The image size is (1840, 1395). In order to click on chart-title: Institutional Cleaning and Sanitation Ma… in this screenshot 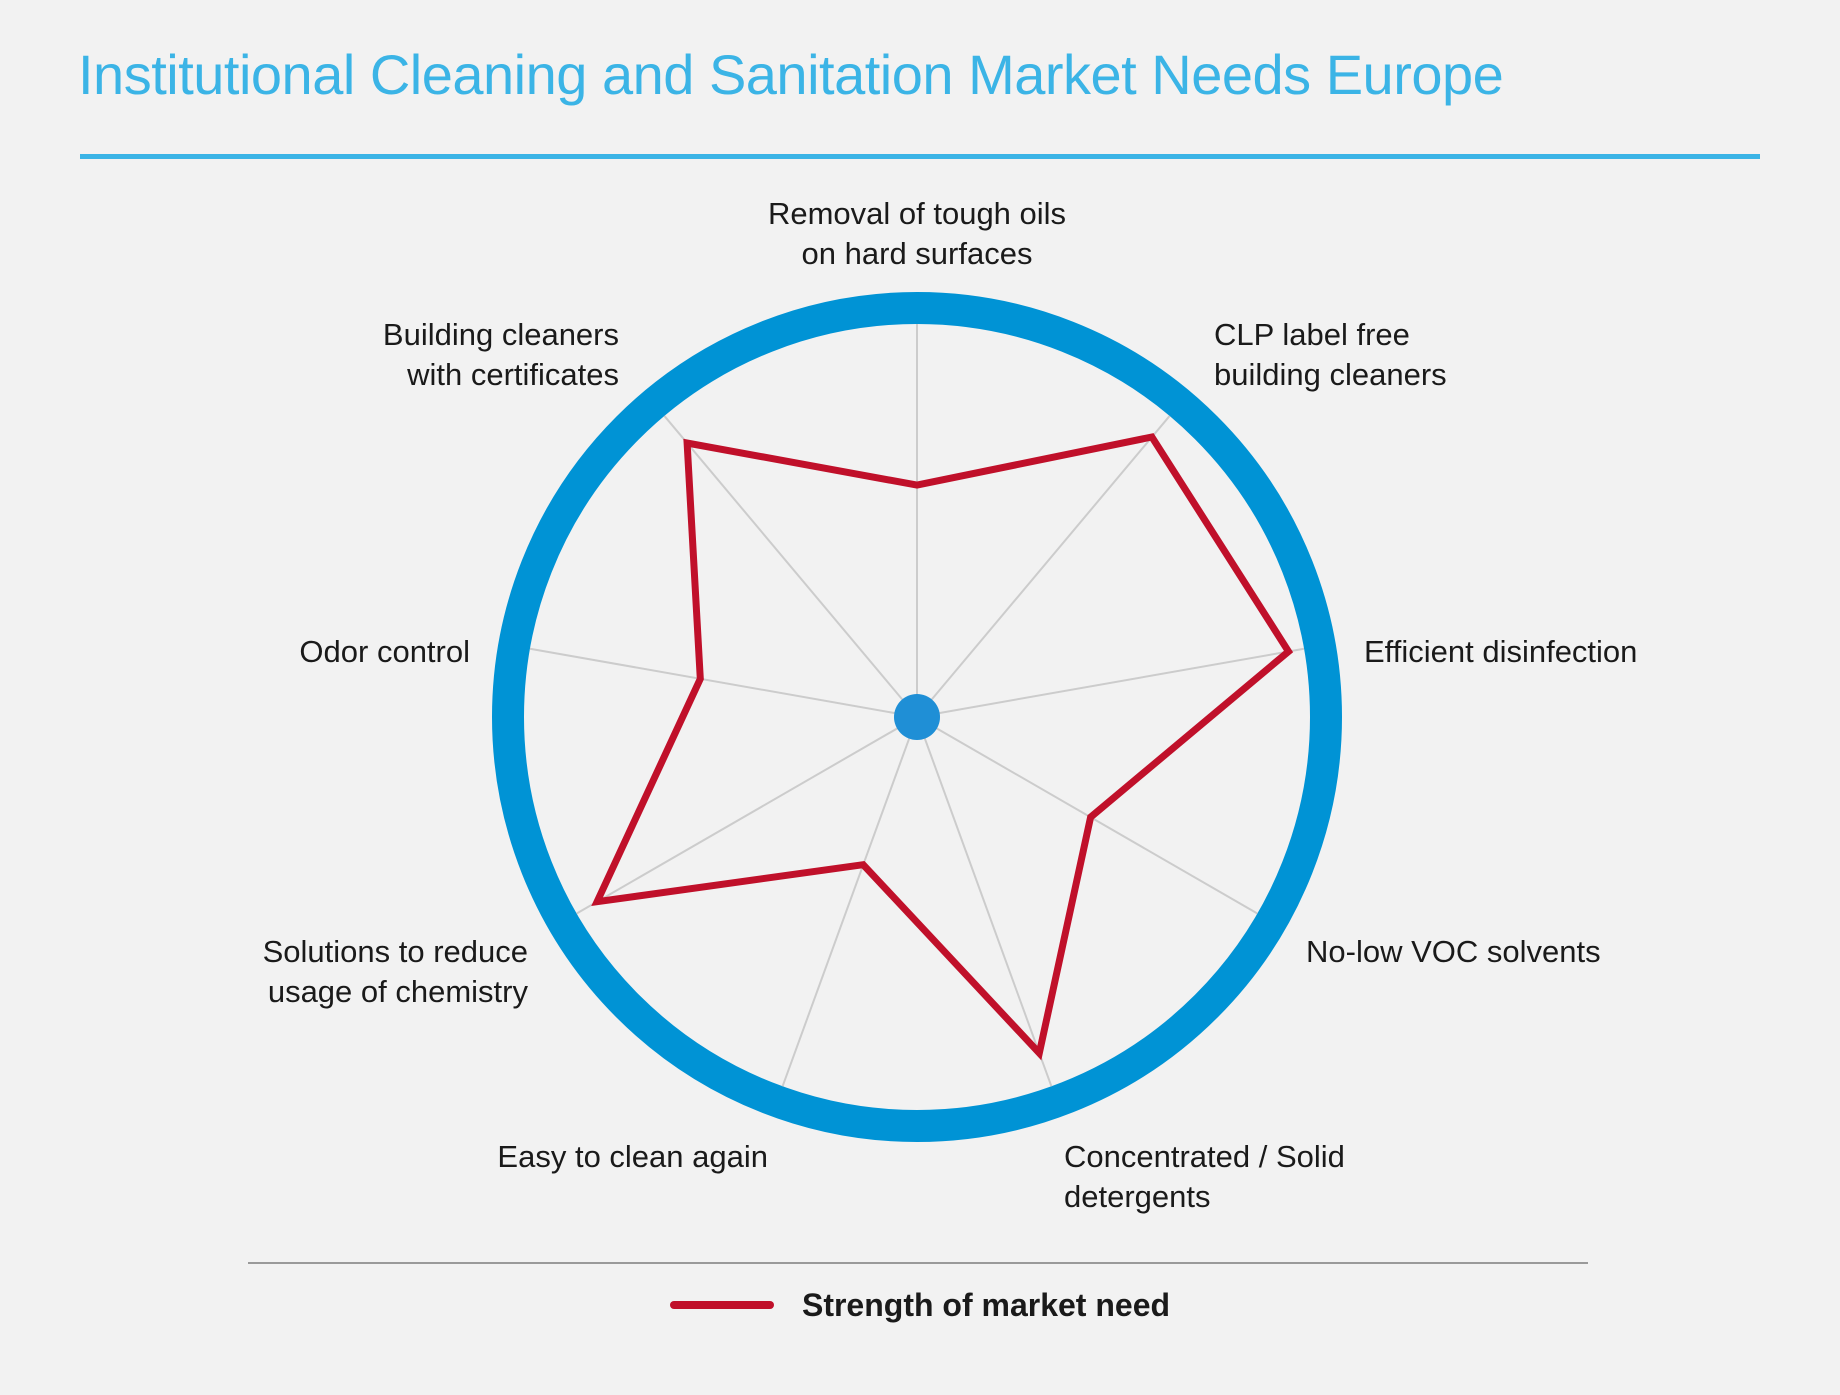, I will do `click(791, 74)`.